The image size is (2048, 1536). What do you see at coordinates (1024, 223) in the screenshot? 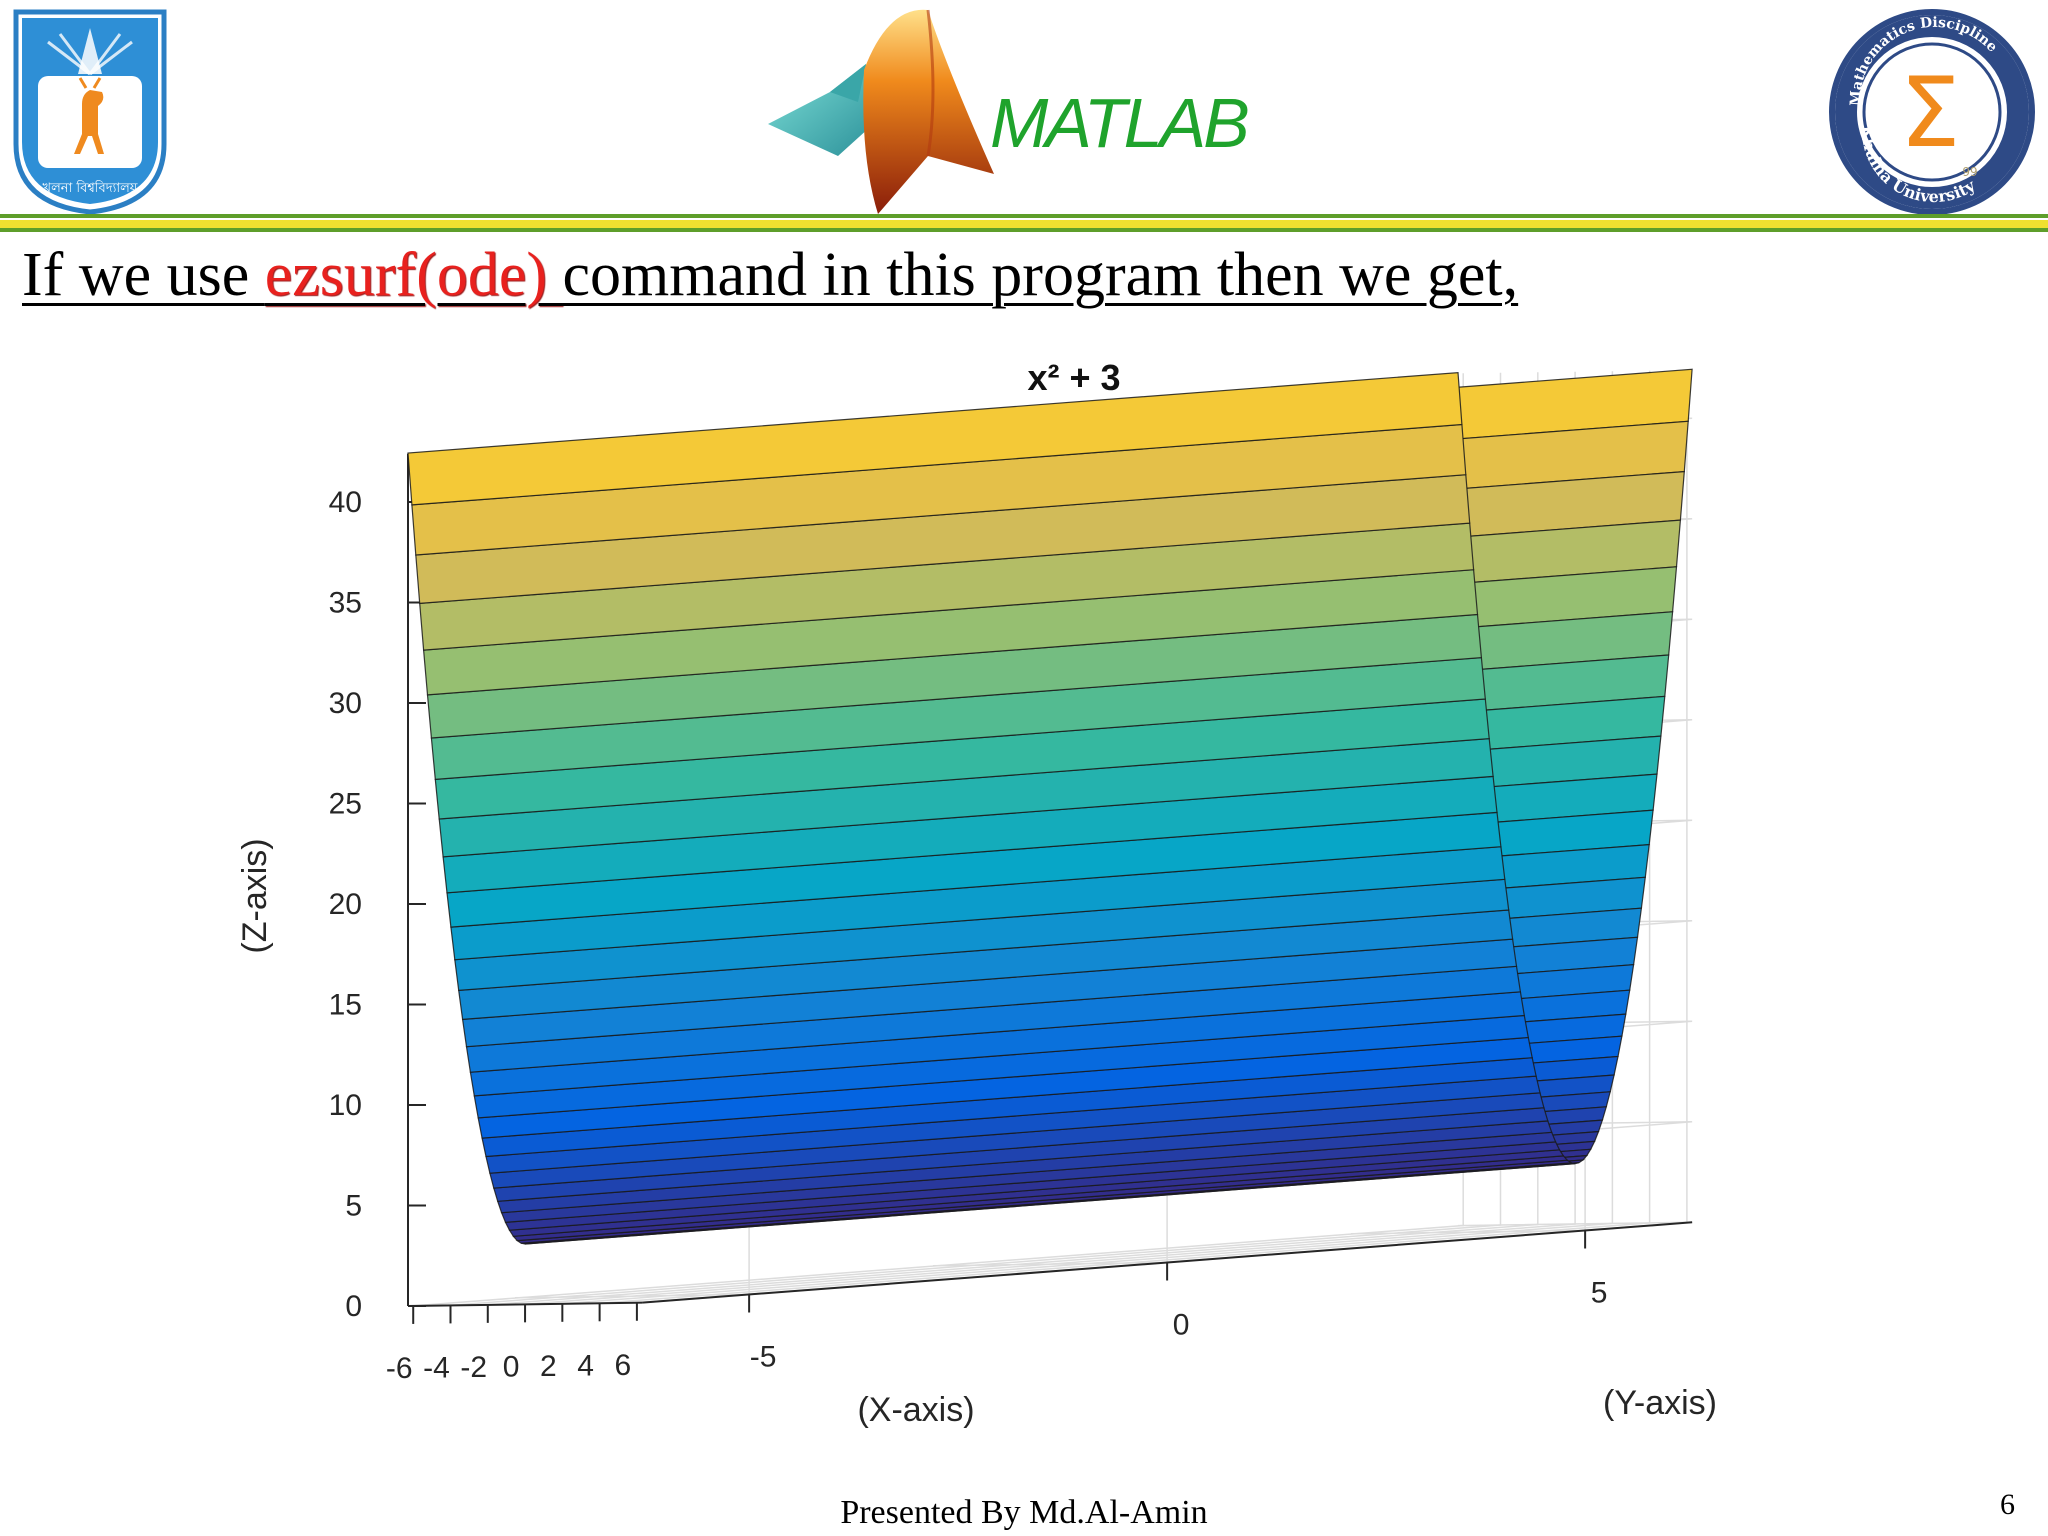
I see `header-divider` at bounding box center [1024, 223].